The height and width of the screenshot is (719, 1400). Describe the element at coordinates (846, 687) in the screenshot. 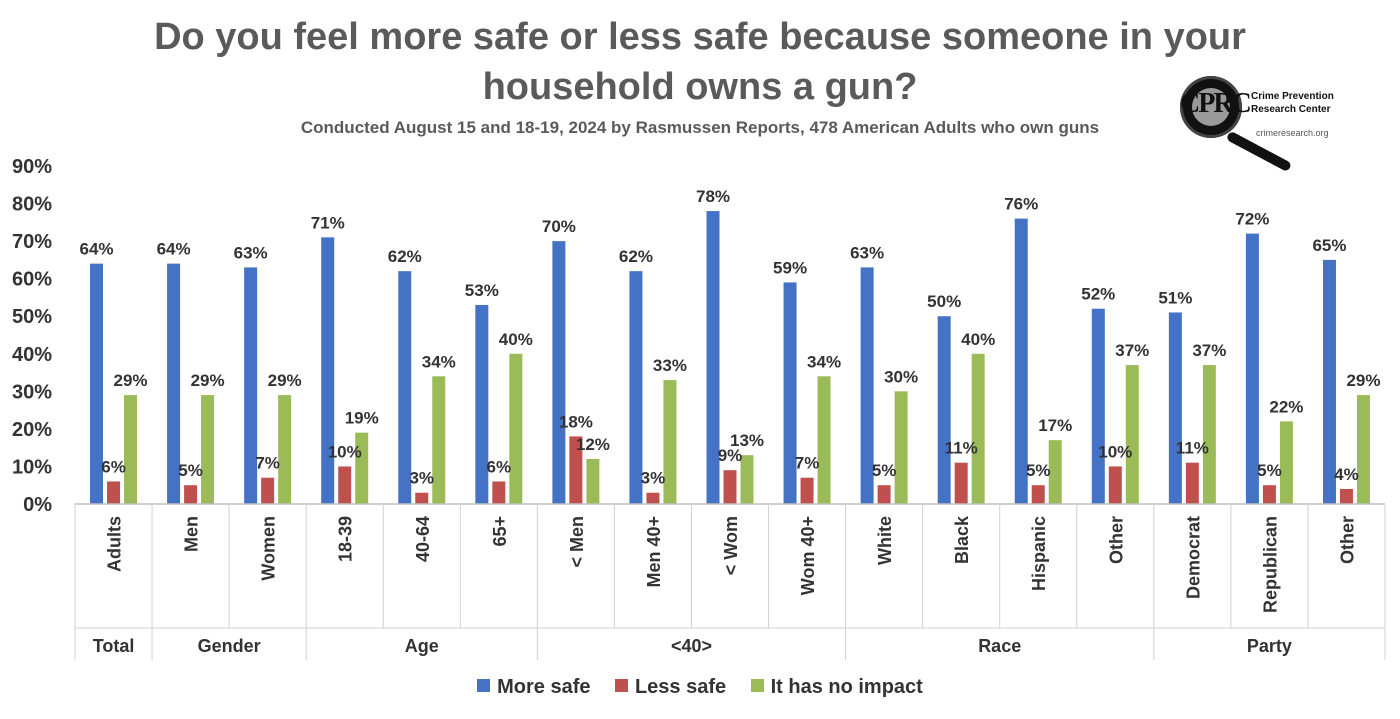

I see `legend-label: It has no impact` at that location.